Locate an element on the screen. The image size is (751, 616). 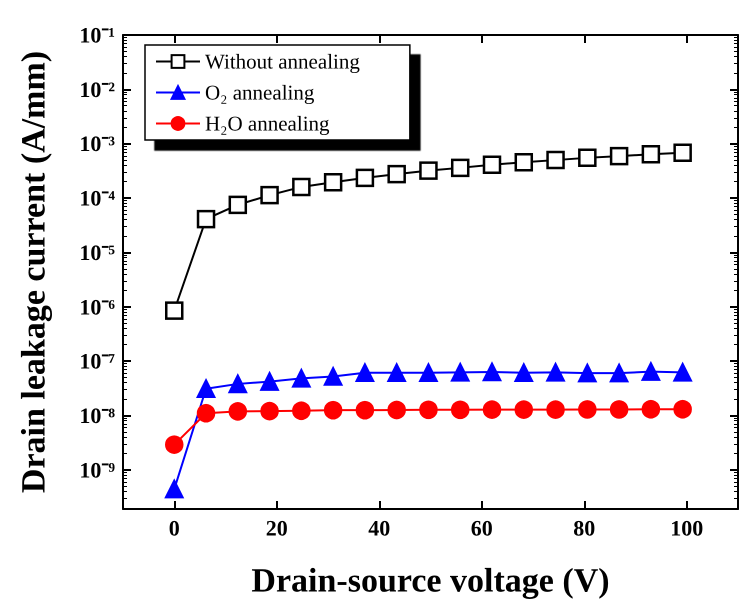
legend-label: H₂O annealing is located at coordinates (267, 124).